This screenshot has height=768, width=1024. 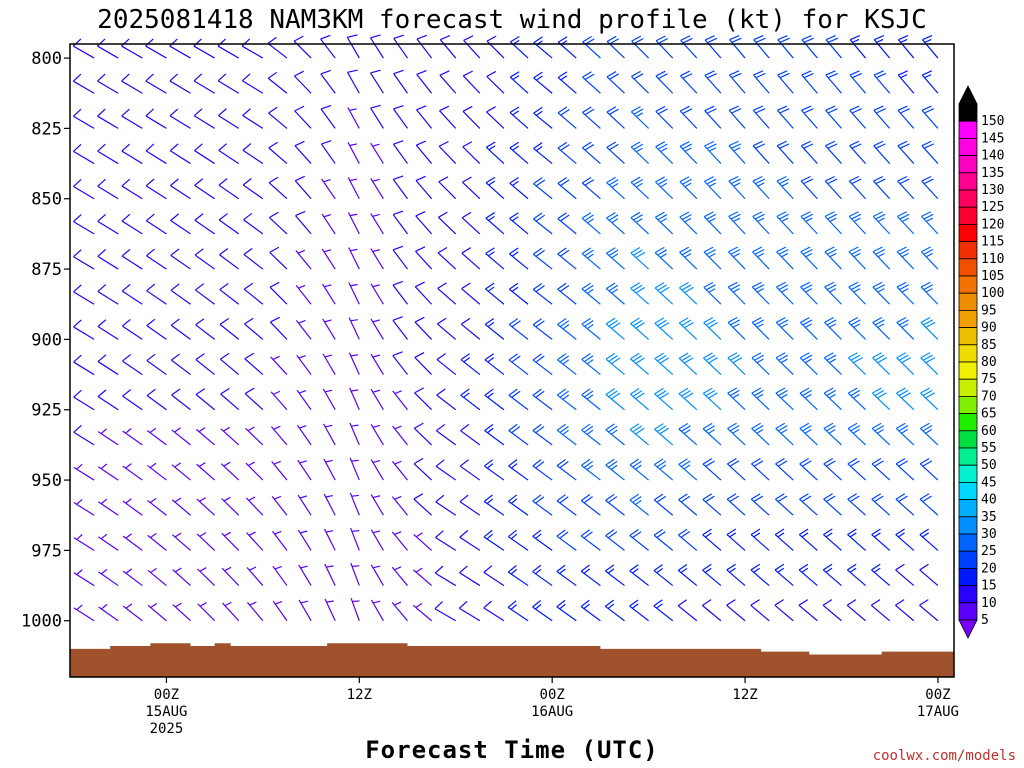 I want to click on colorbar-swatch, so click(x=968, y=490).